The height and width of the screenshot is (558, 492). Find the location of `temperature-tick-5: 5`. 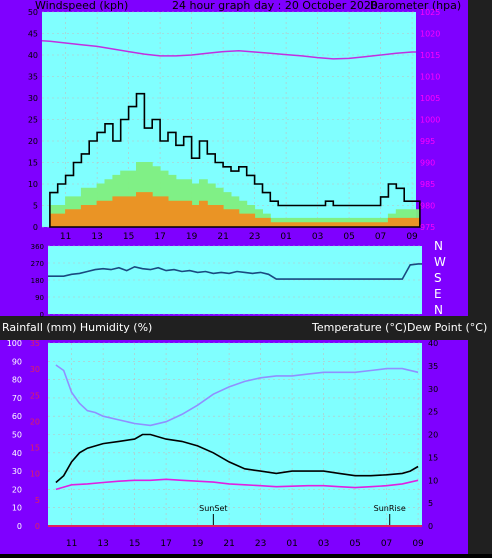

temperature-tick-5: 5 is located at coordinates (430, 503).